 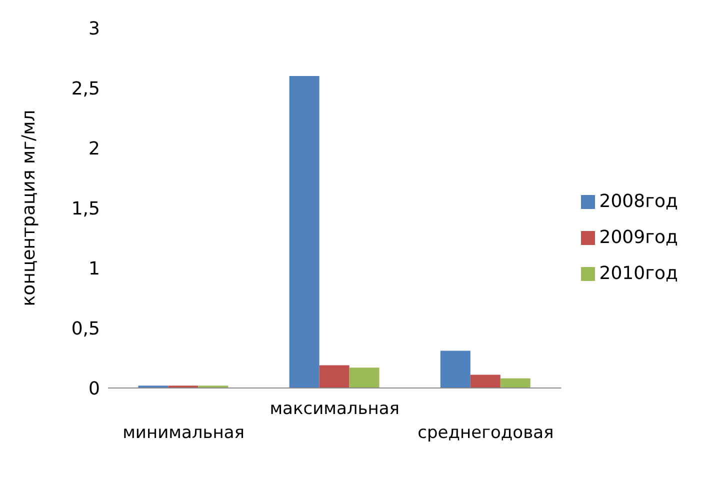 What do you see at coordinates (94, 29) in the screenshot?
I see `y-tick-label: 3` at bounding box center [94, 29].